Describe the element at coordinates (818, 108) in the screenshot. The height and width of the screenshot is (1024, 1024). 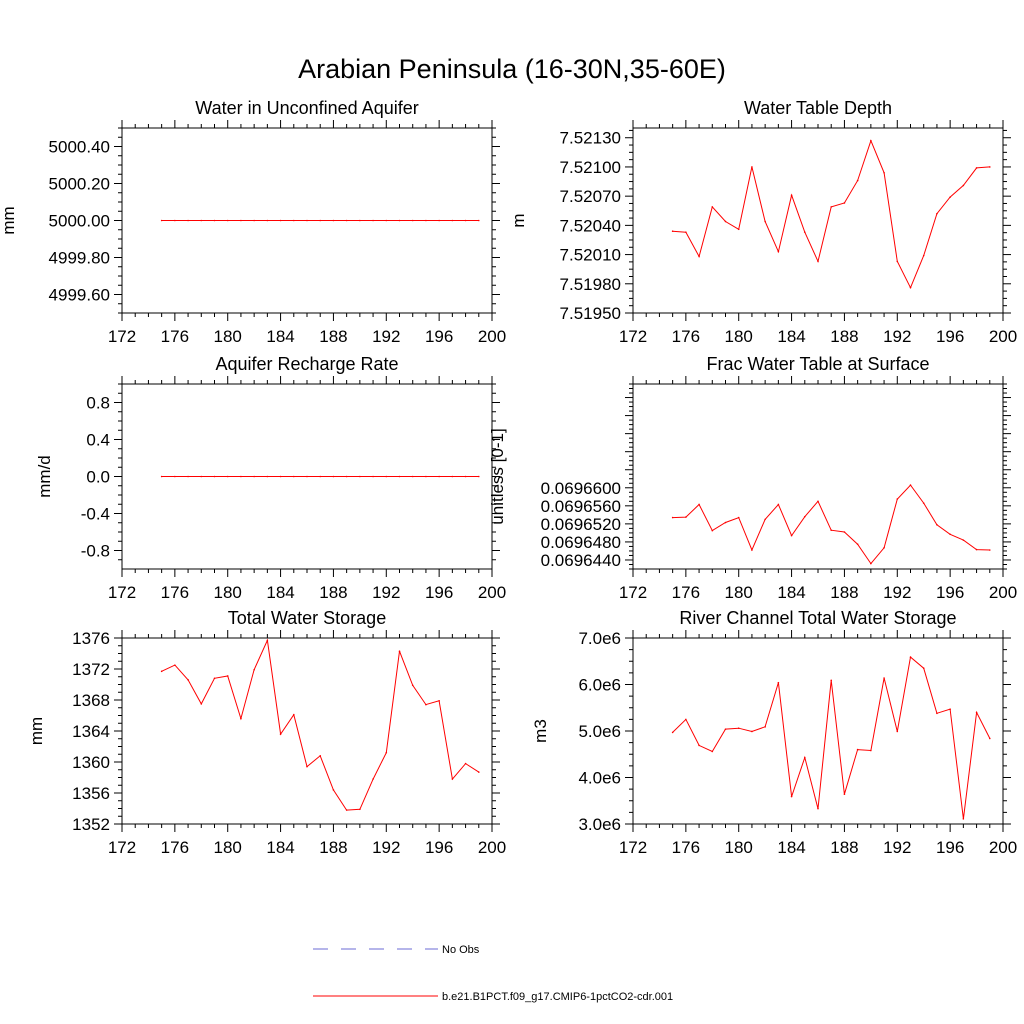
I see `panel-title: Water Table Depth` at that location.